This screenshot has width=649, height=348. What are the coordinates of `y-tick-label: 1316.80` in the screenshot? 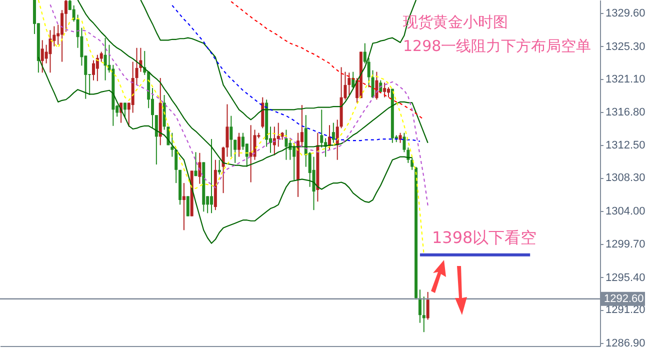 It's located at (626, 112).